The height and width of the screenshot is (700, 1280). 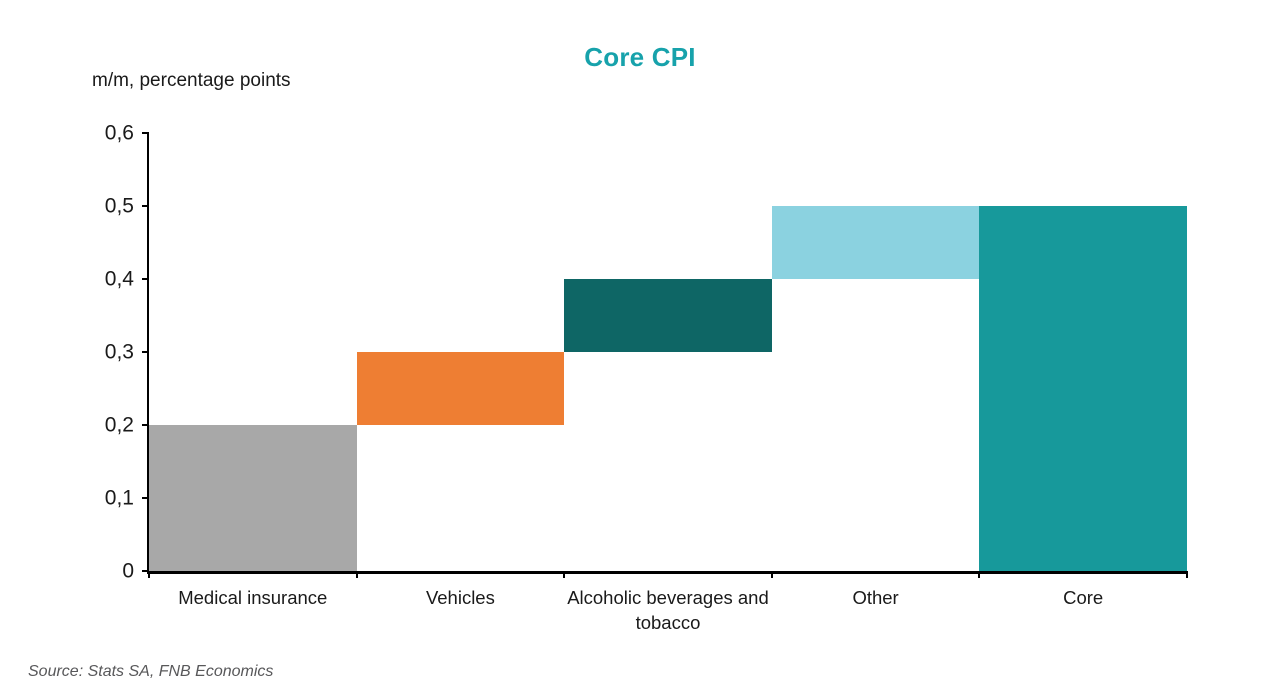 What do you see at coordinates (253, 597) in the screenshot?
I see `x-axis-category-label: Medical insurance` at bounding box center [253, 597].